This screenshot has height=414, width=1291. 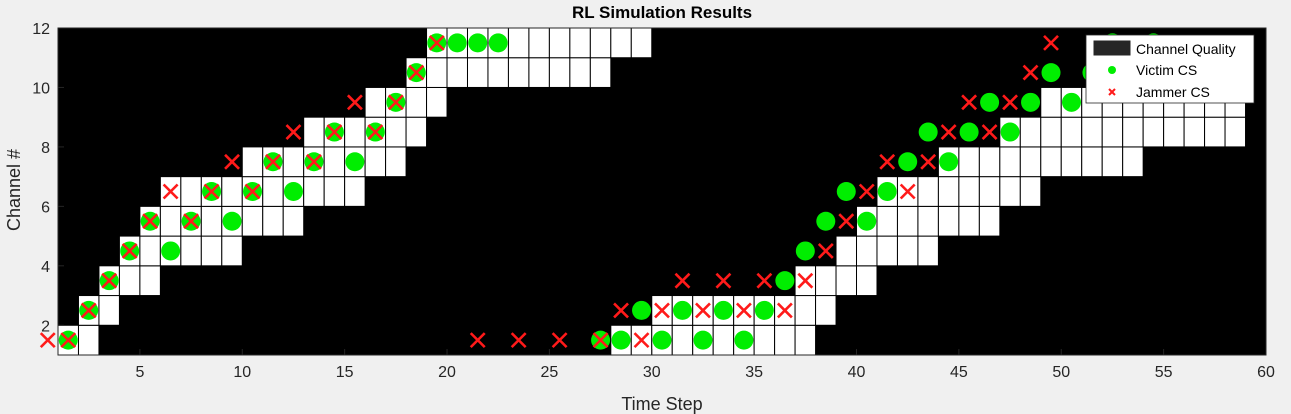 What do you see at coordinates (1186, 49) in the screenshot?
I see `legend-label-channel-quality: Channel Quality` at bounding box center [1186, 49].